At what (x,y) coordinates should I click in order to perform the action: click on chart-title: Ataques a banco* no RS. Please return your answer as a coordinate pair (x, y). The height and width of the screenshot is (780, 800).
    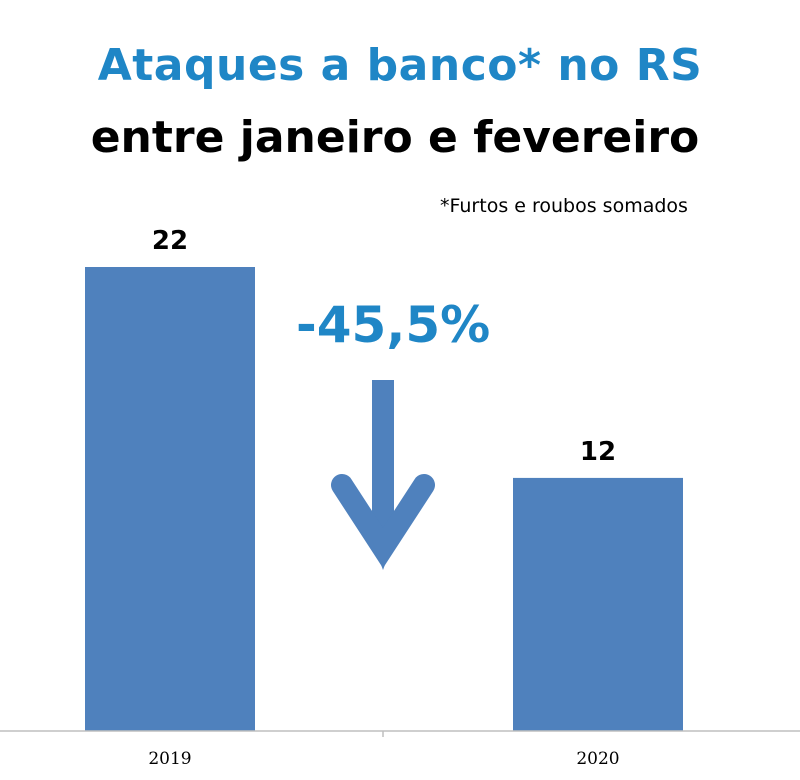
    Looking at the image, I should click on (400, 65).